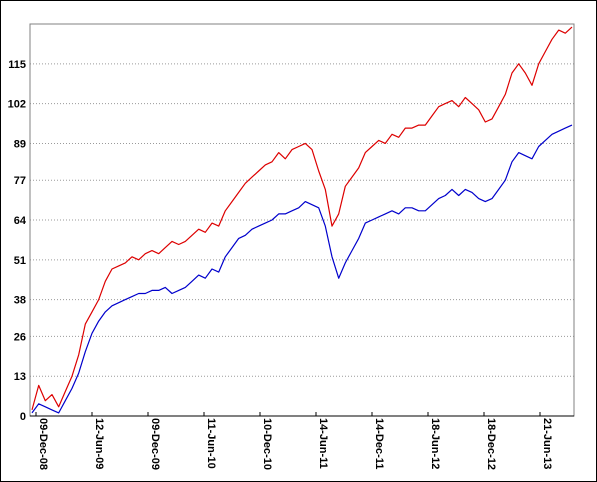 The width and height of the screenshot is (597, 482). What do you see at coordinates (267, 444) in the screenshot?
I see `x-tick-label: 10-Dec-10` at bounding box center [267, 444].